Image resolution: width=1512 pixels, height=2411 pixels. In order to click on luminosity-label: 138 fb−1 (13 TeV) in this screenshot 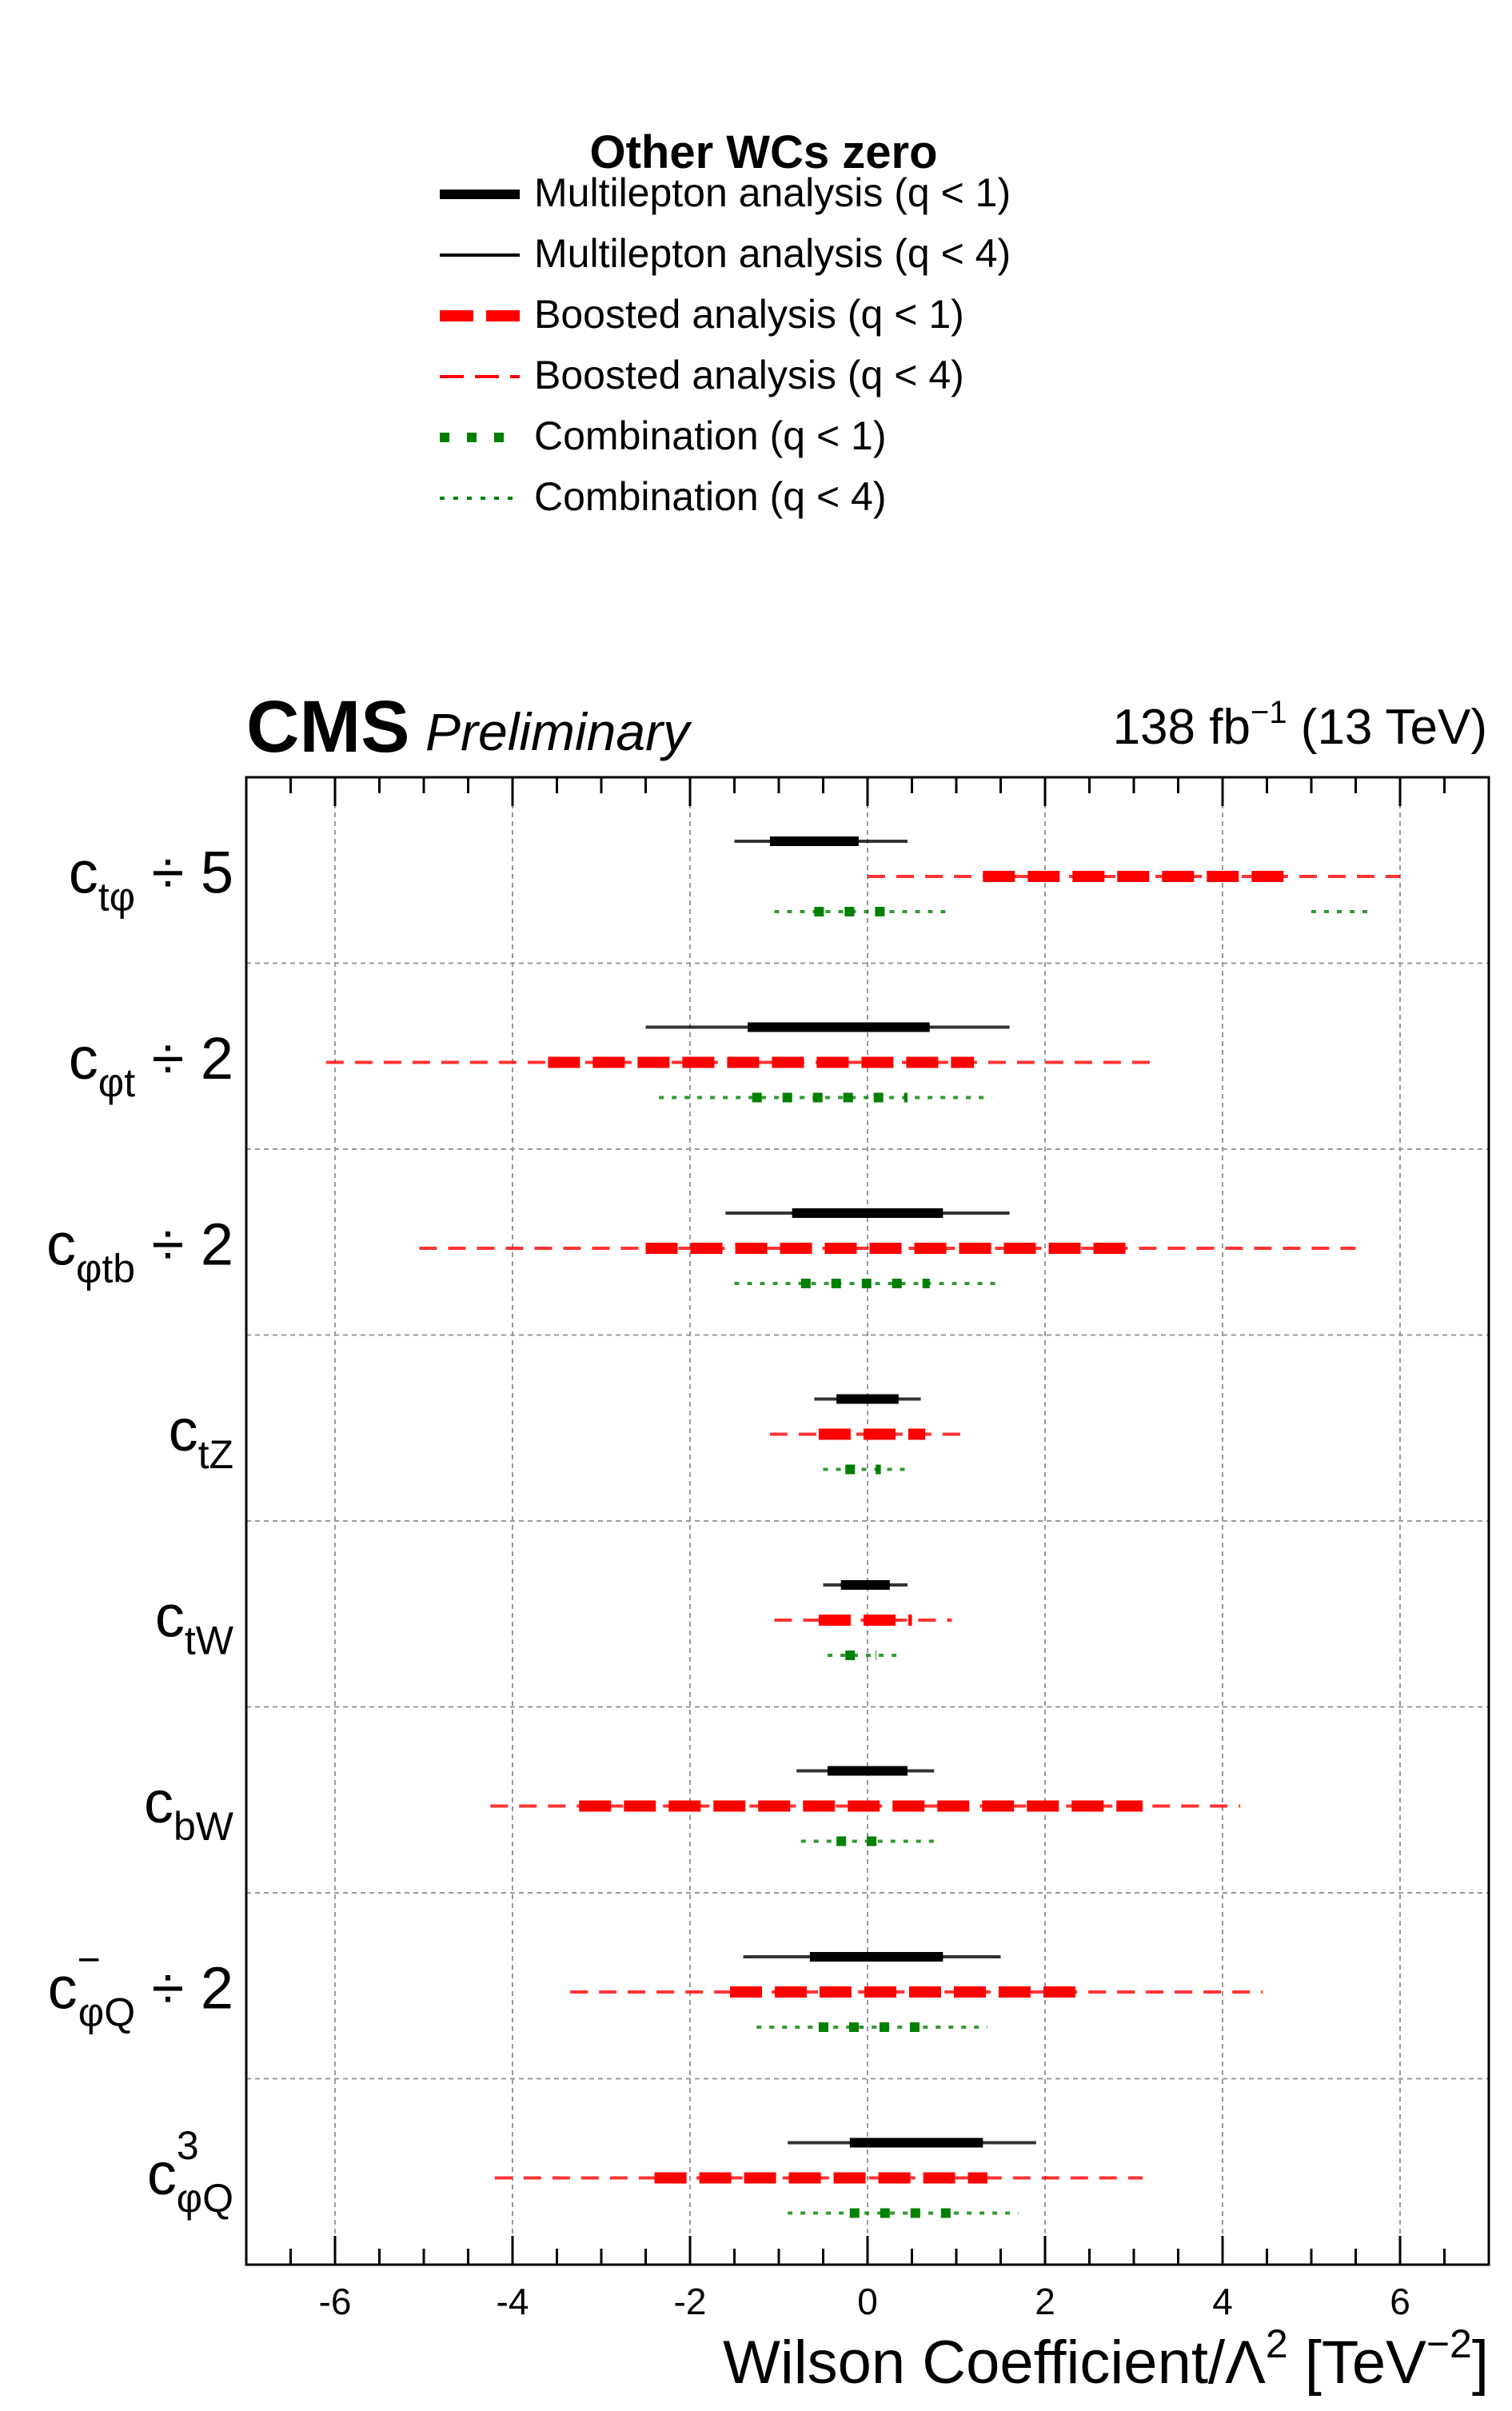, I will do `click(1300, 725)`.